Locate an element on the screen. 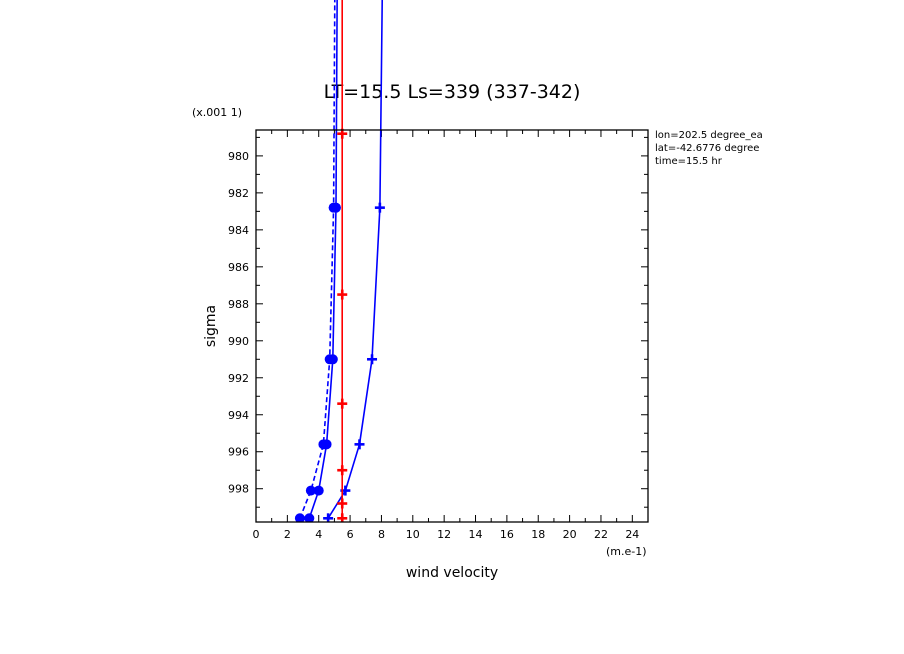 This screenshot has width=904, height=654. x-tick-label: 4 is located at coordinates (318, 534).